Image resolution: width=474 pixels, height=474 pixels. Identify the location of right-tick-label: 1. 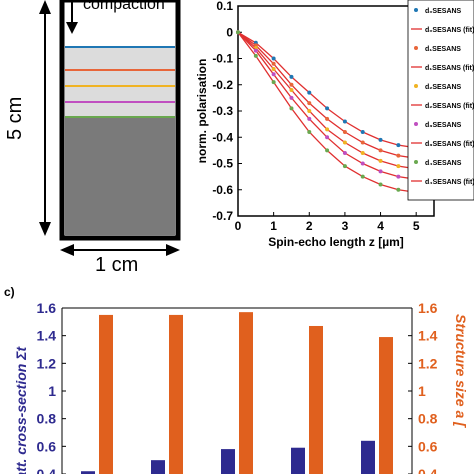
(422, 391).